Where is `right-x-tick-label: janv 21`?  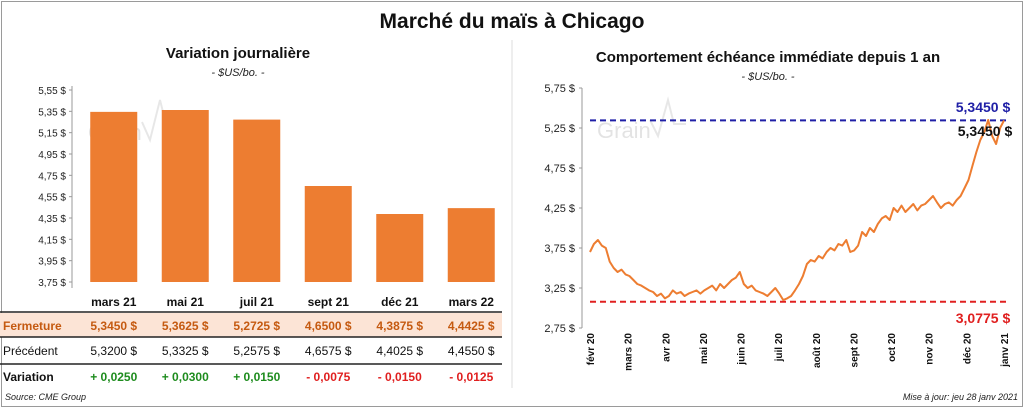
right-x-tick-label: janv 21 is located at coordinates (1005, 350).